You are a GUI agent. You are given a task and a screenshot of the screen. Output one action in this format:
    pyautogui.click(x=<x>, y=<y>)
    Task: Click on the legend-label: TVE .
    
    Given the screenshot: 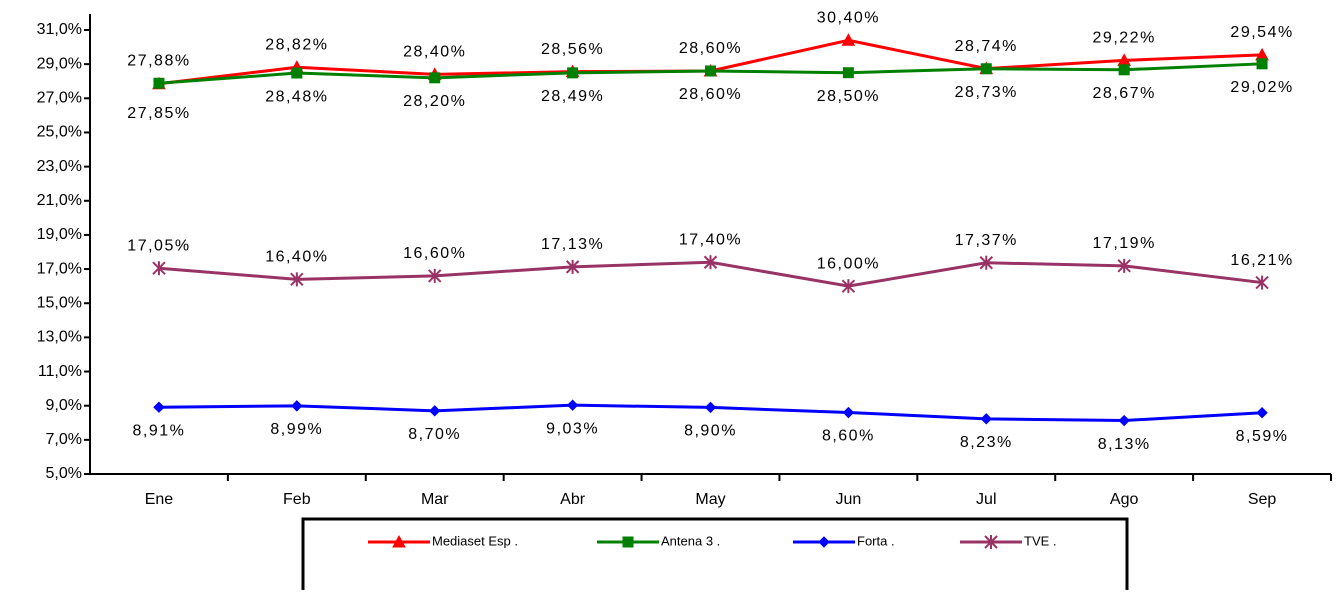 What is the action you would take?
    pyautogui.click(x=1040, y=540)
    